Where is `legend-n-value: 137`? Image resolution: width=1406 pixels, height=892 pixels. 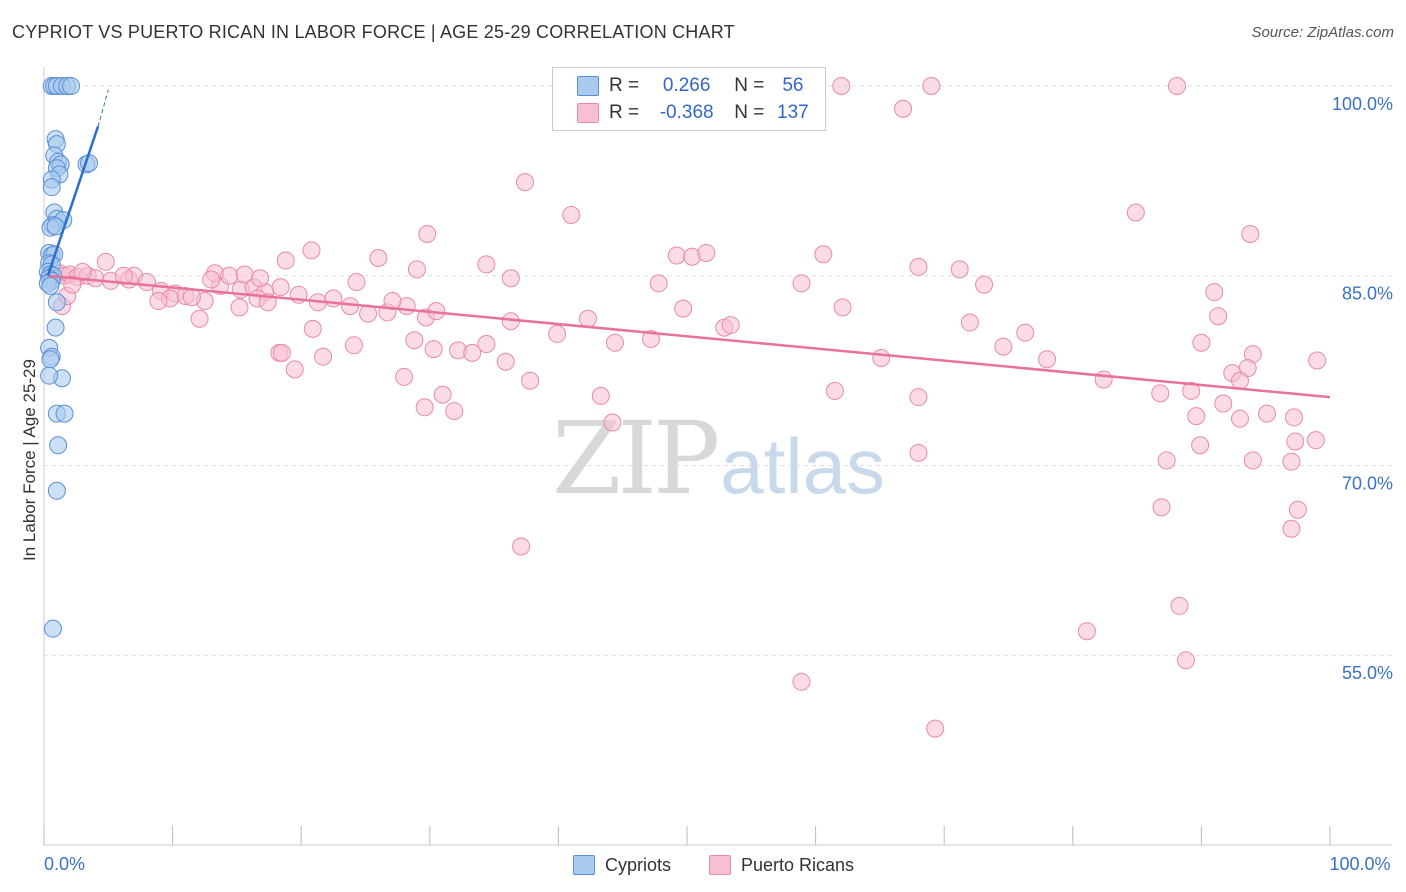 legend-n-value: 137 is located at coordinates (793, 112).